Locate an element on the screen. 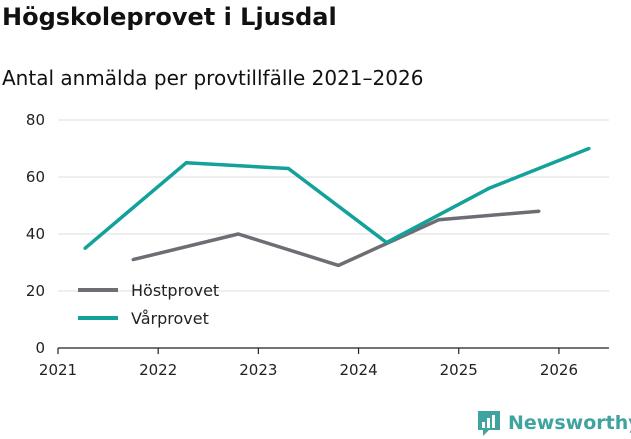 Image resolution: width=631 pixels, height=439 pixels. chart-title: Högskoleprovet i Ljusdal is located at coordinates (169, 17).